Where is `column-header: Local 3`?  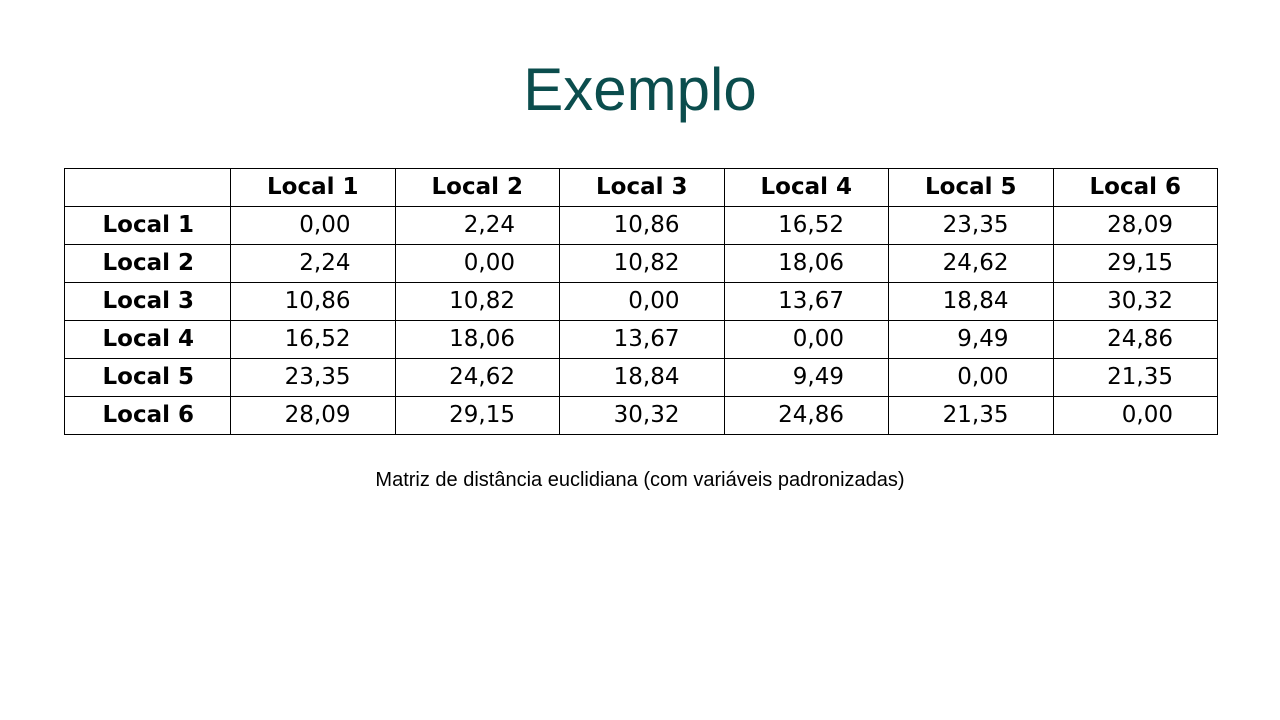 column-header: Local 3 is located at coordinates (642, 187).